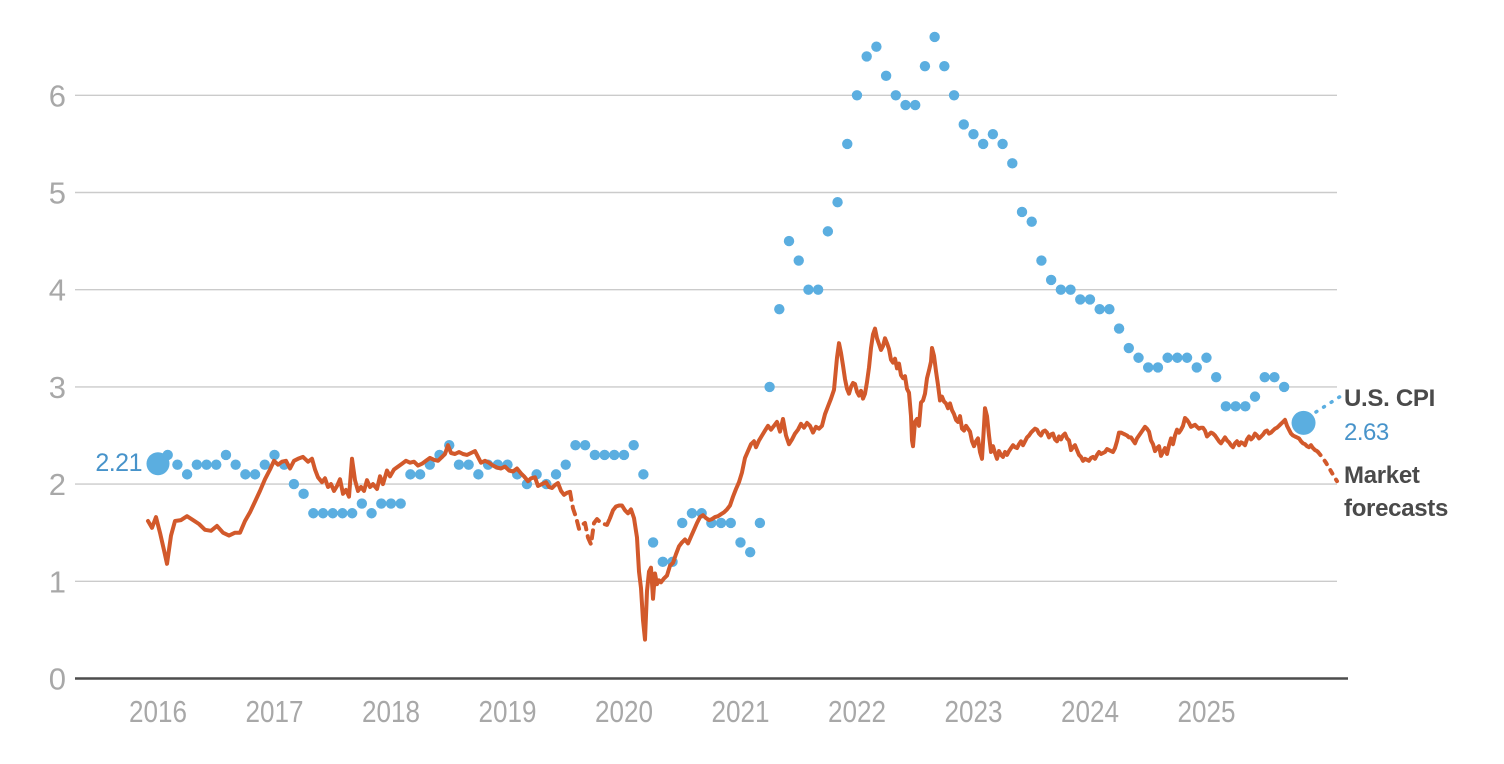 This screenshot has width=1504, height=764. Describe the element at coordinates (57, 95) in the screenshot. I see `y-tick-label: 6` at that location.